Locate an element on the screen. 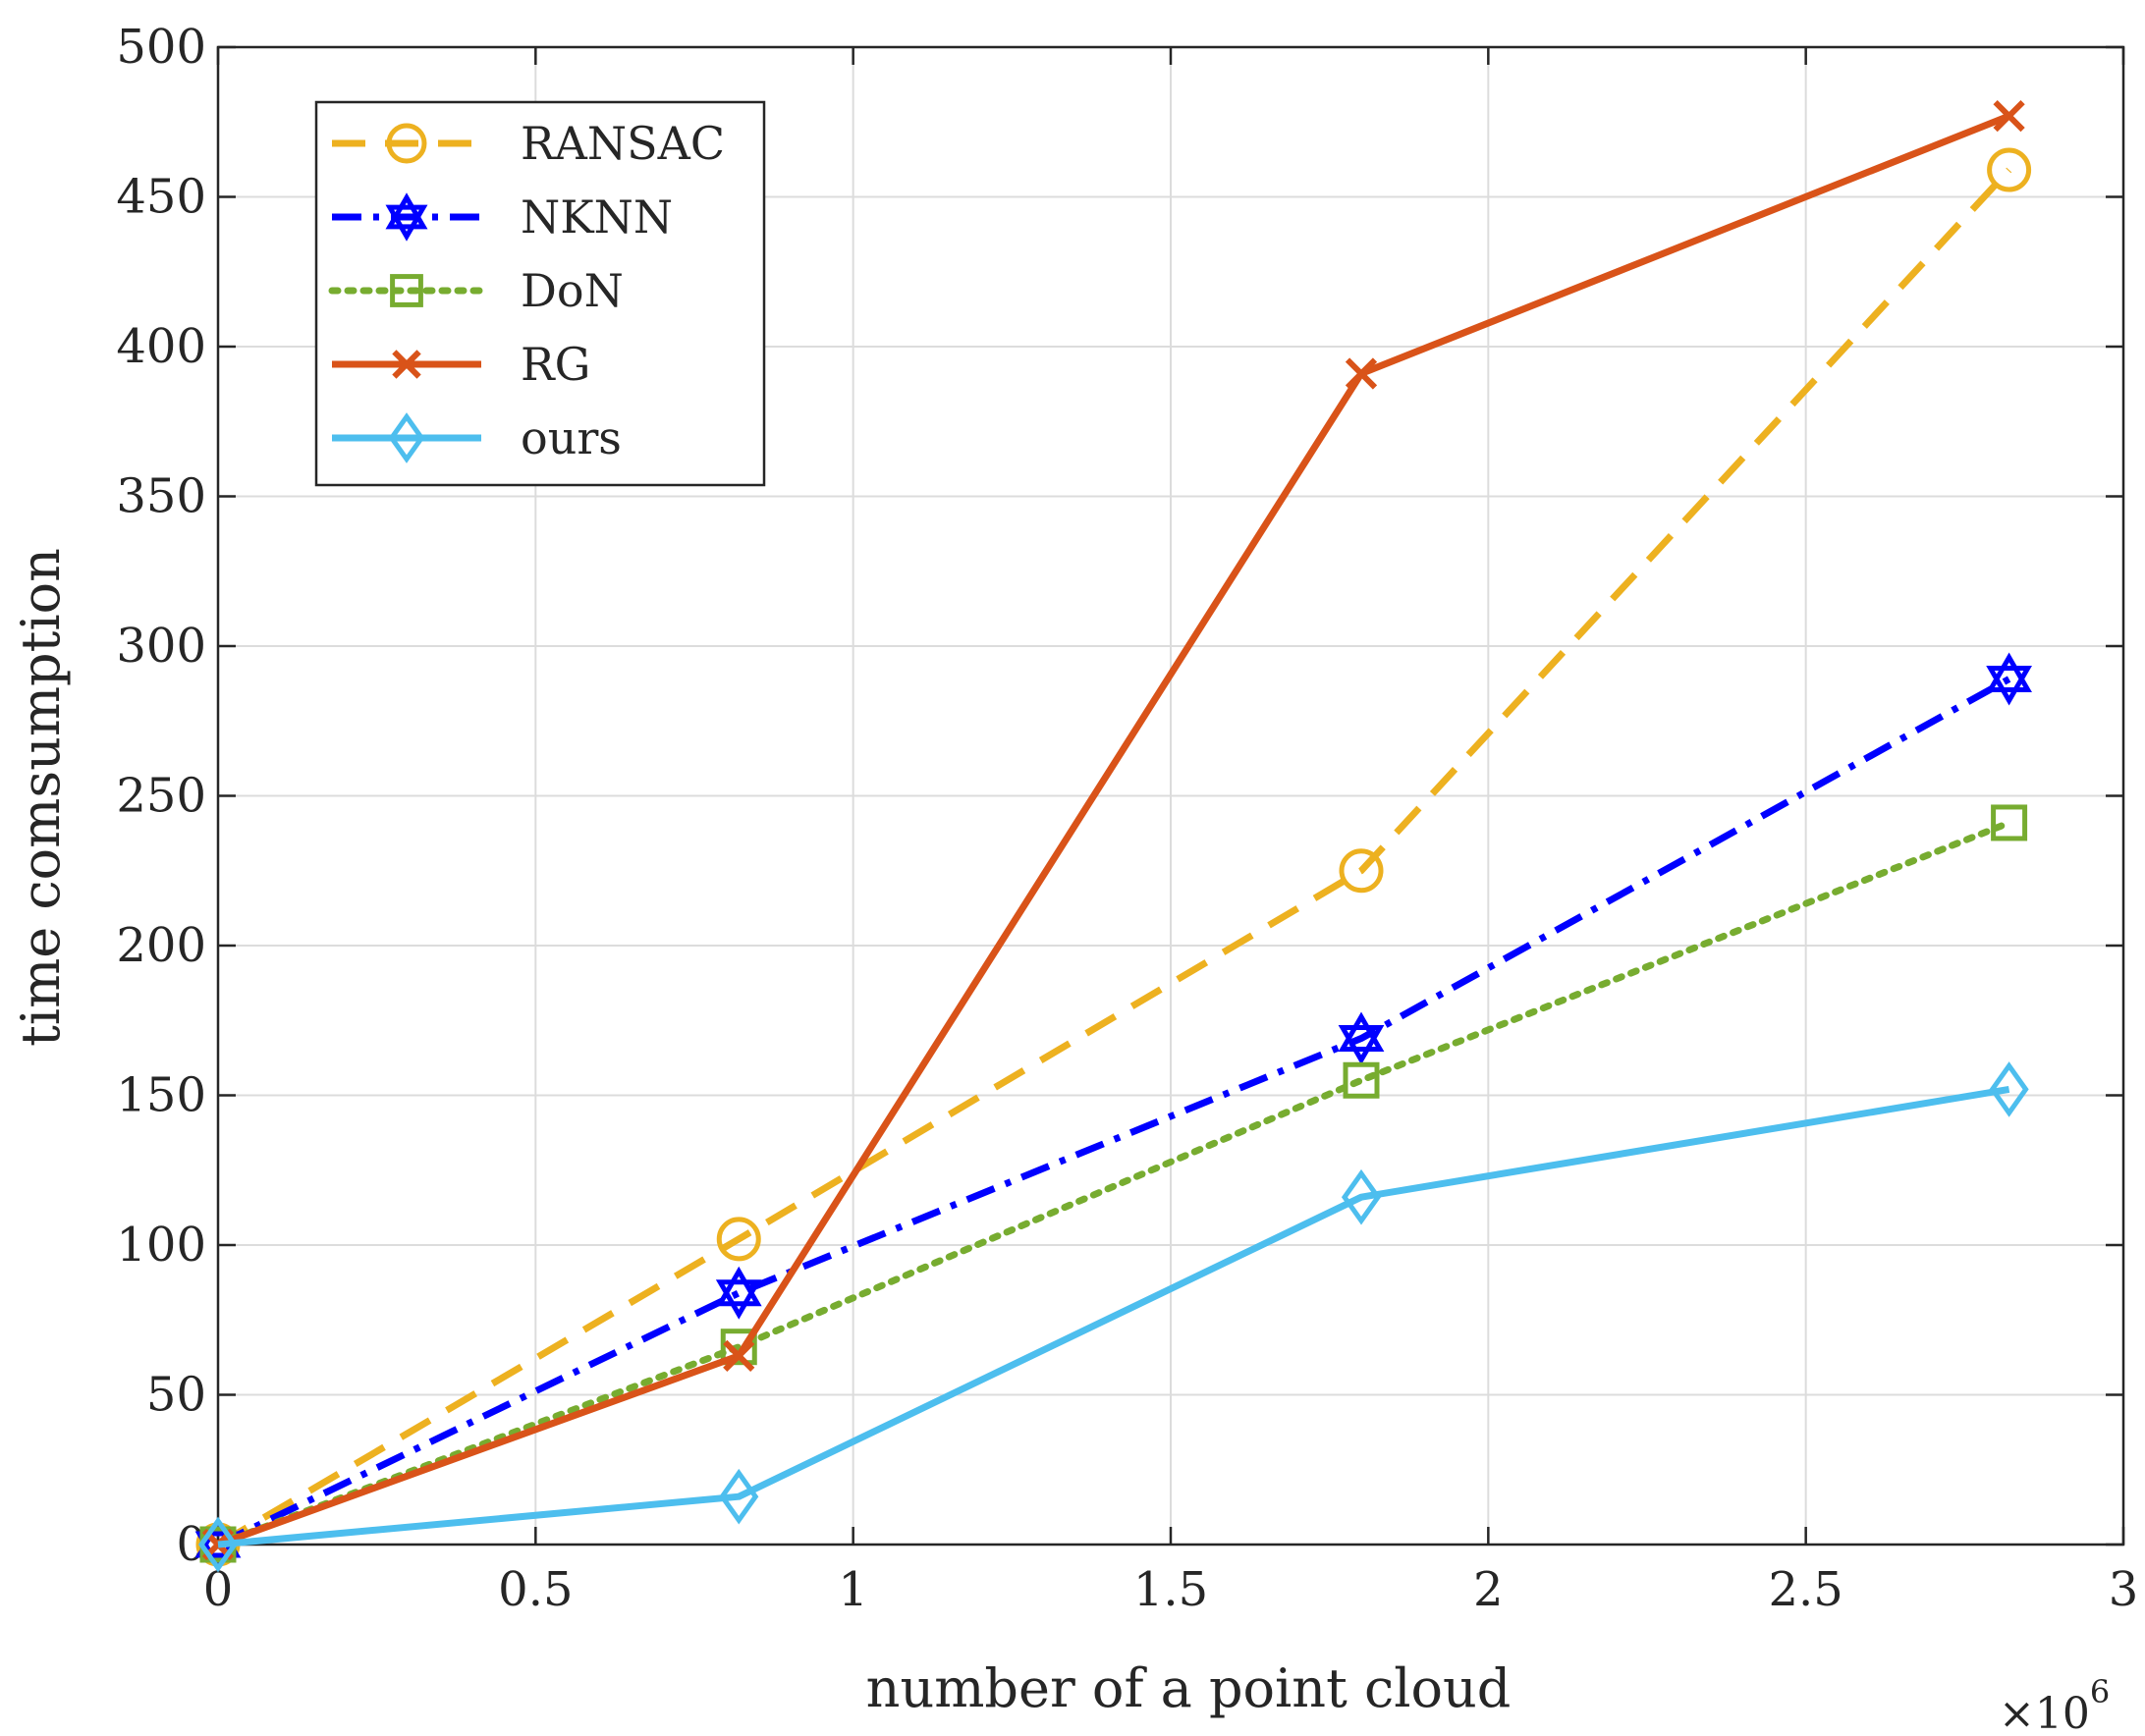 This screenshot has height=1736, width=2145. legend-item-ours: ours is located at coordinates (477, 437).